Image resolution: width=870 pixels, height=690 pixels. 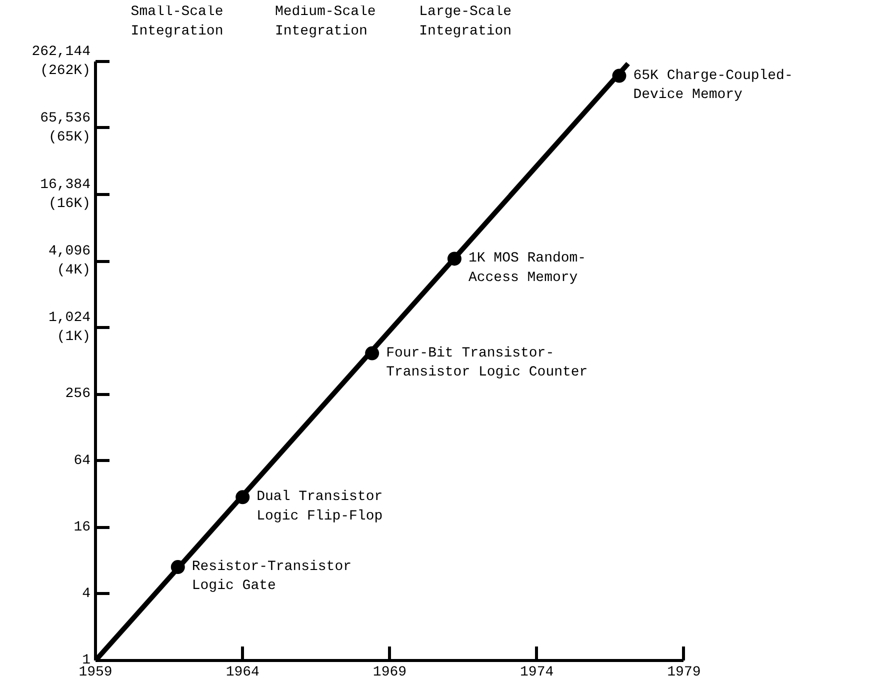 I want to click on y-tick-label: 64, so click(x=82, y=460).